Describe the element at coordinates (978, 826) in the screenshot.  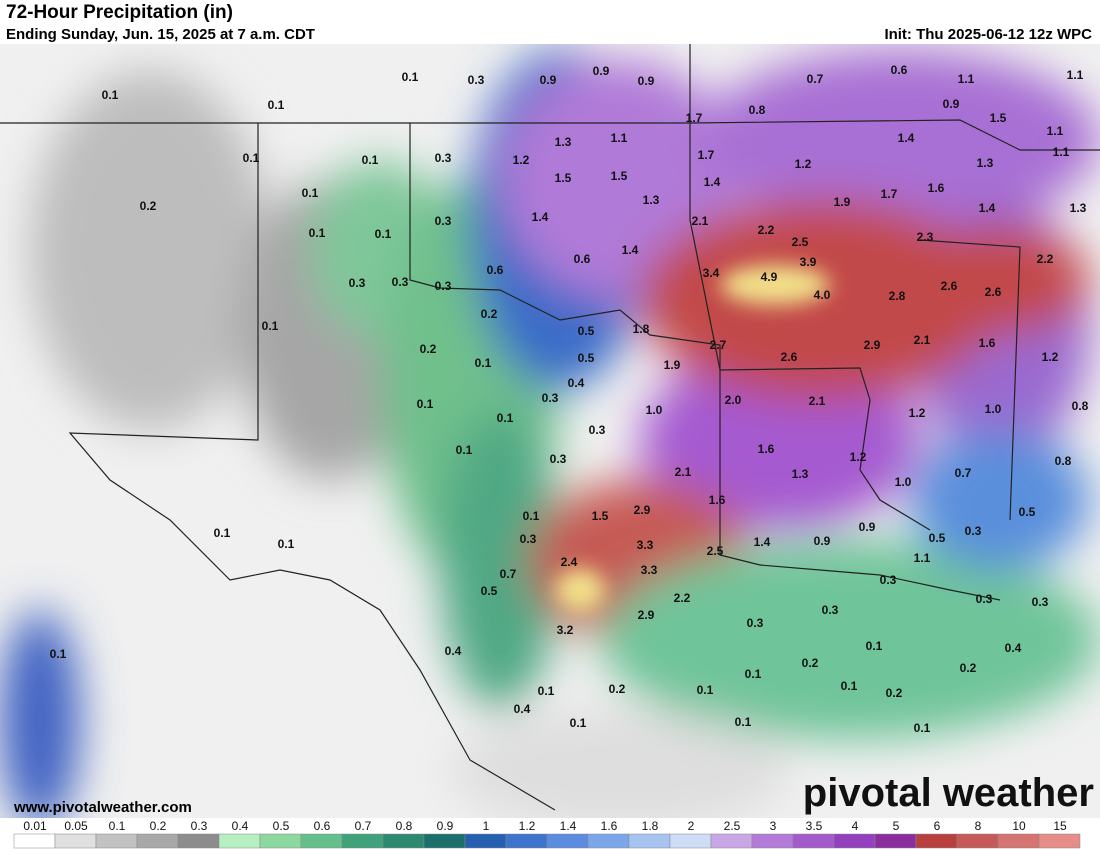
I see `legend-tick-label: 8` at that location.